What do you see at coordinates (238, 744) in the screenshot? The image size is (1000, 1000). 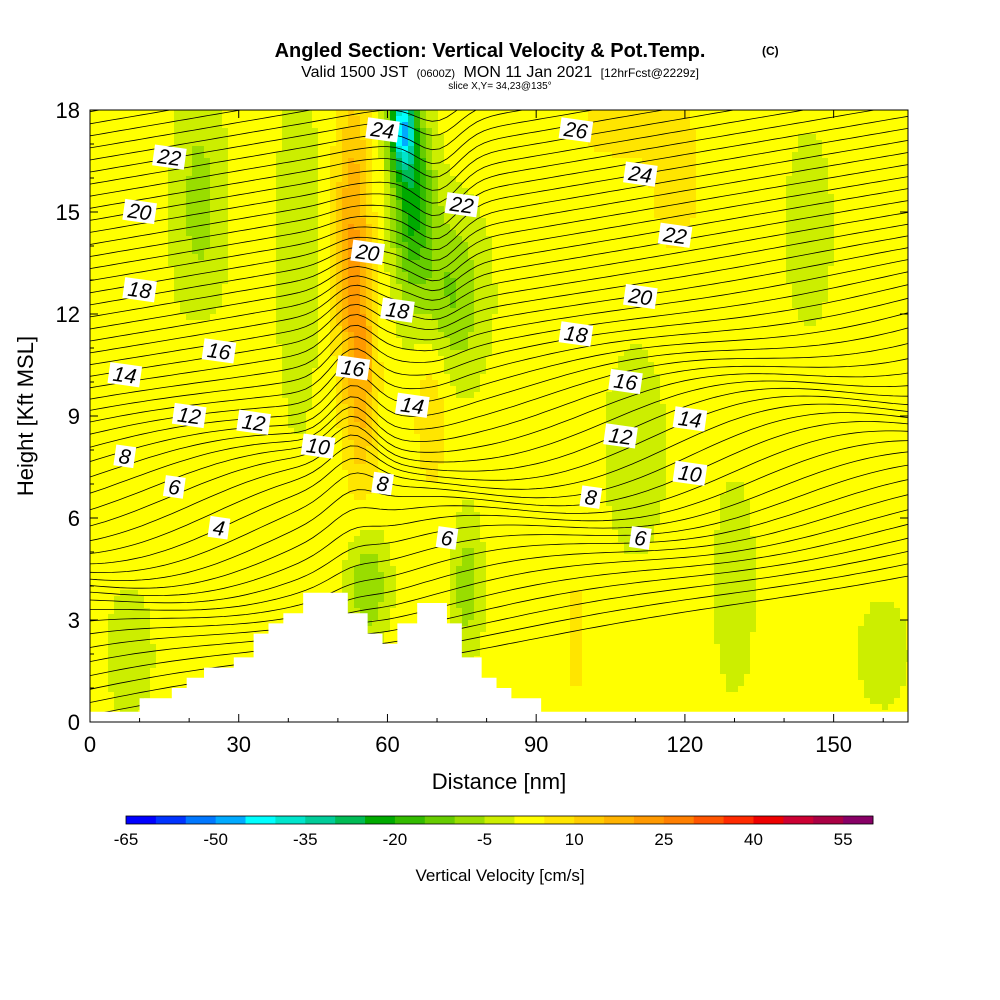 I see `x-tick-label: 30` at bounding box center [238, 744].